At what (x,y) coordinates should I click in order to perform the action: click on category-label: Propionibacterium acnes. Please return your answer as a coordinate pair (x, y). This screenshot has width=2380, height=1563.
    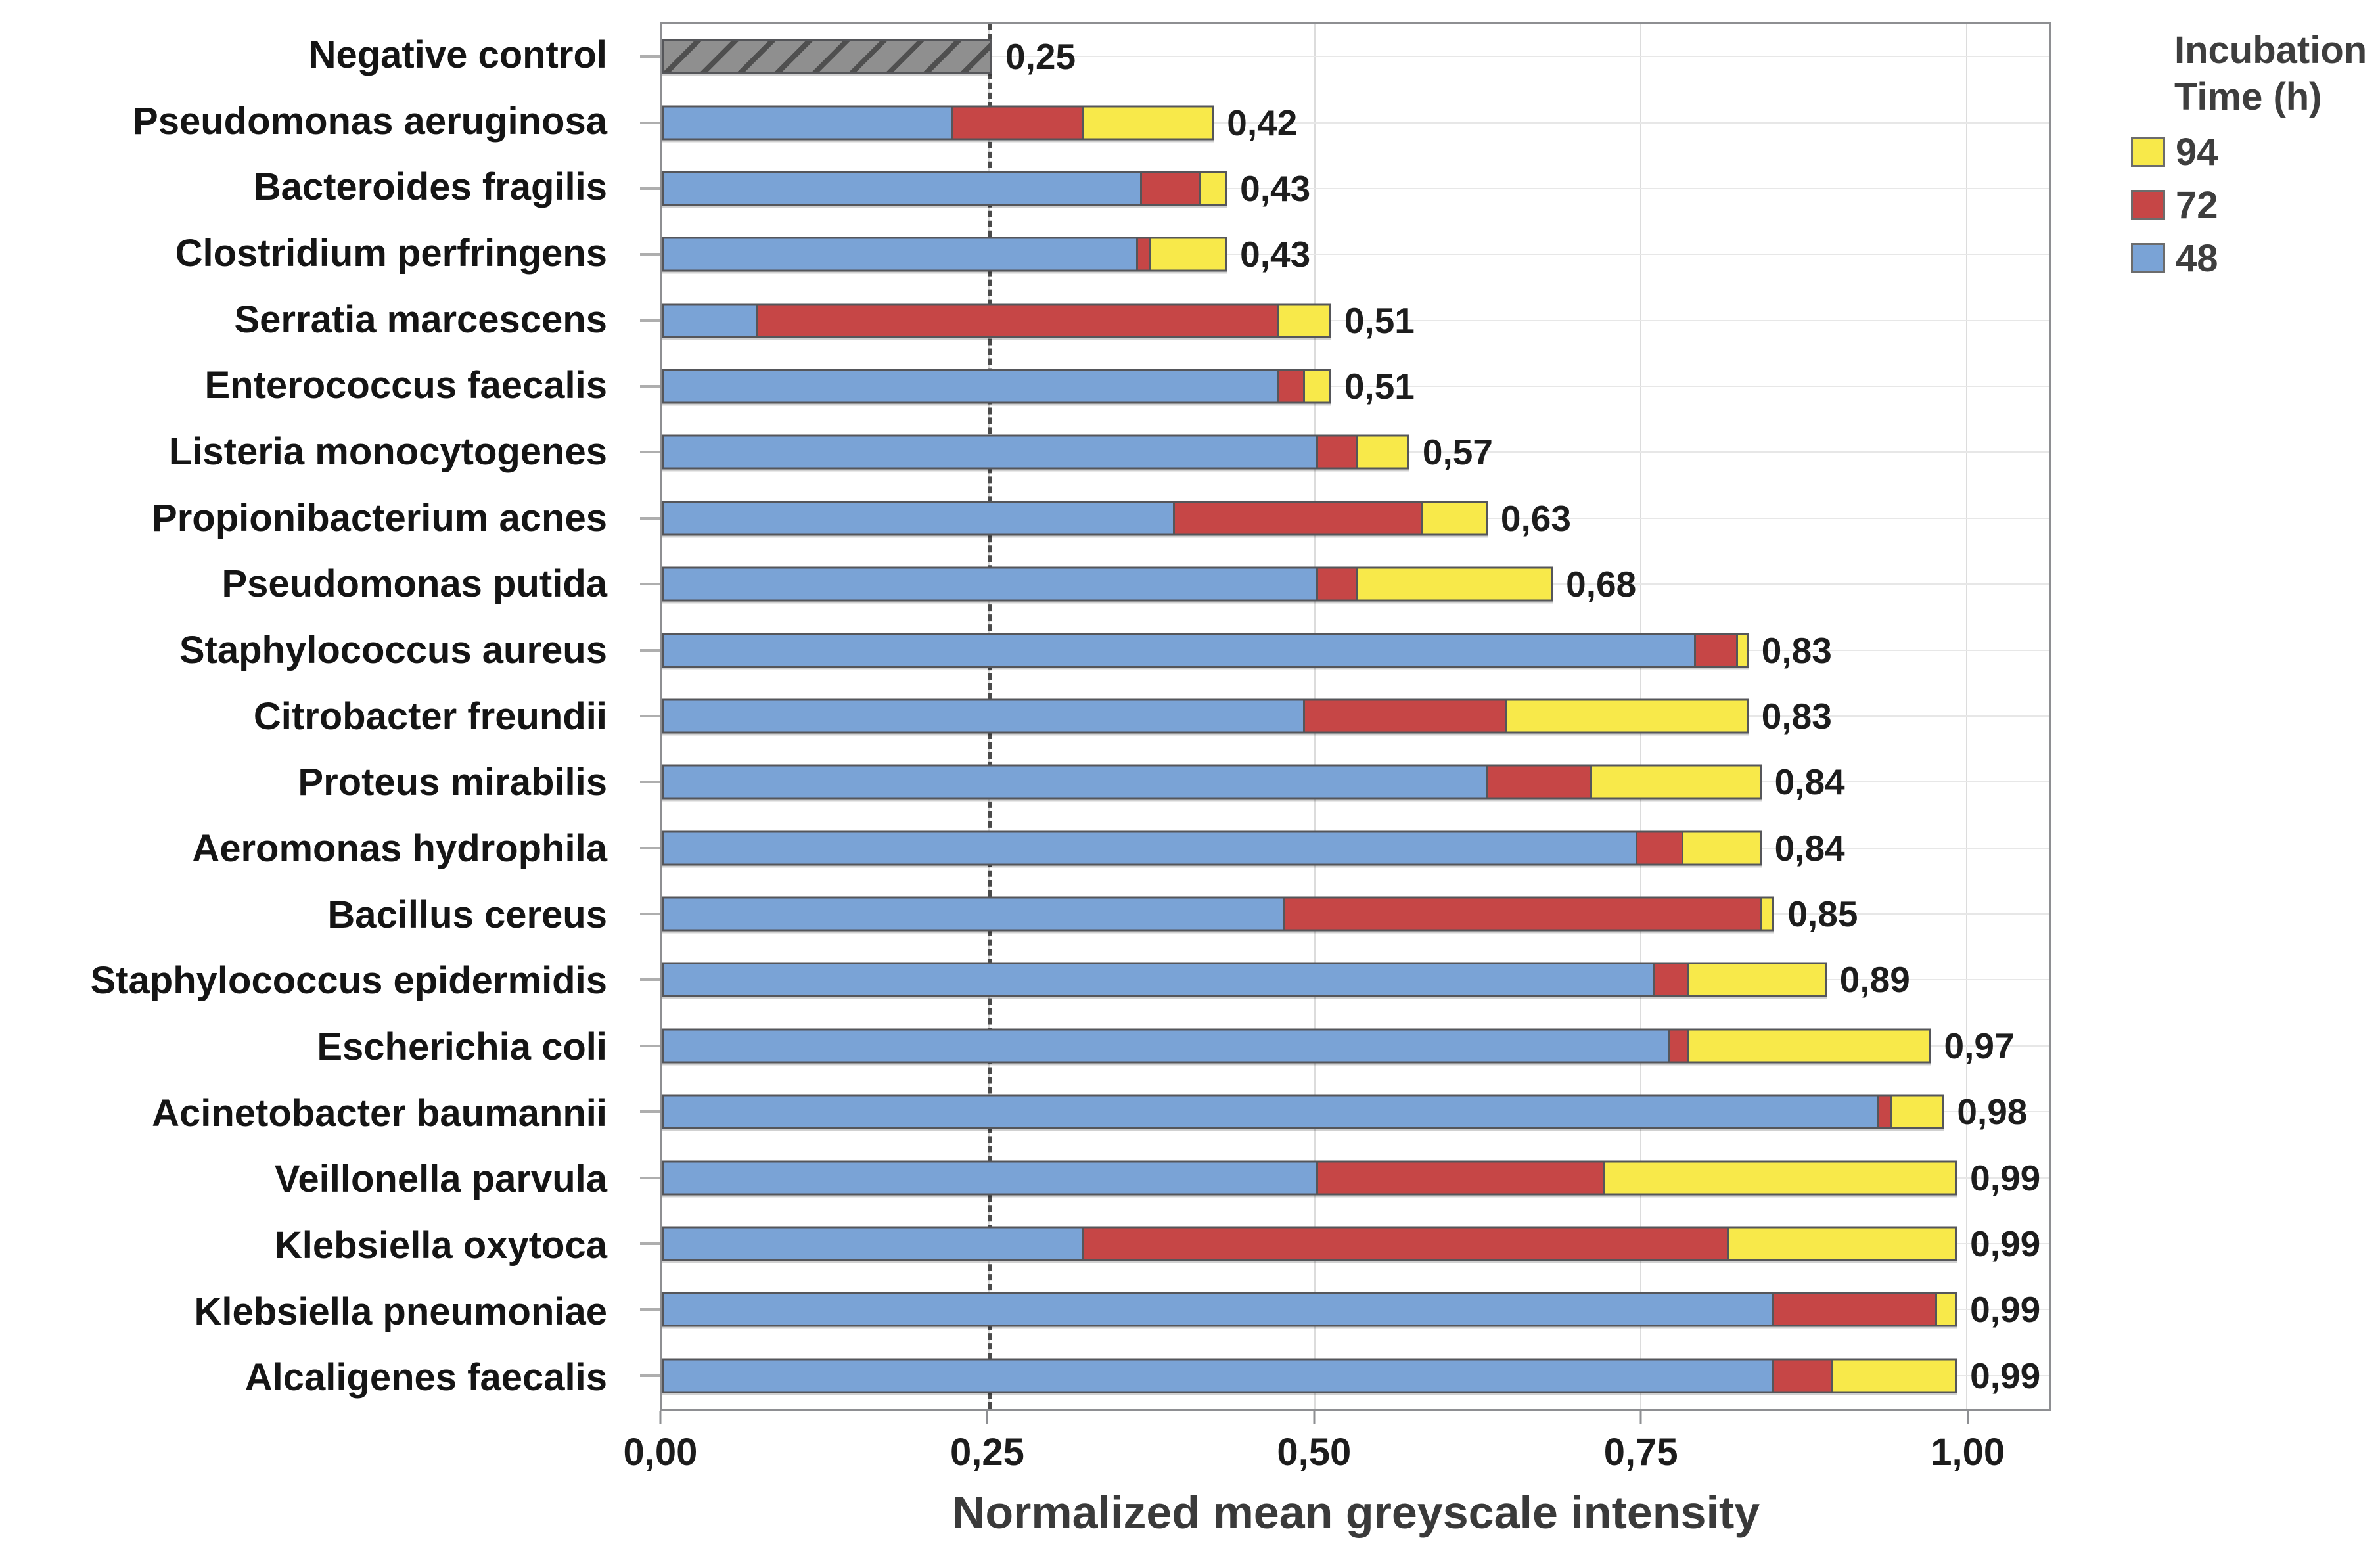
    Looking at the image, I should click on (379, 517).